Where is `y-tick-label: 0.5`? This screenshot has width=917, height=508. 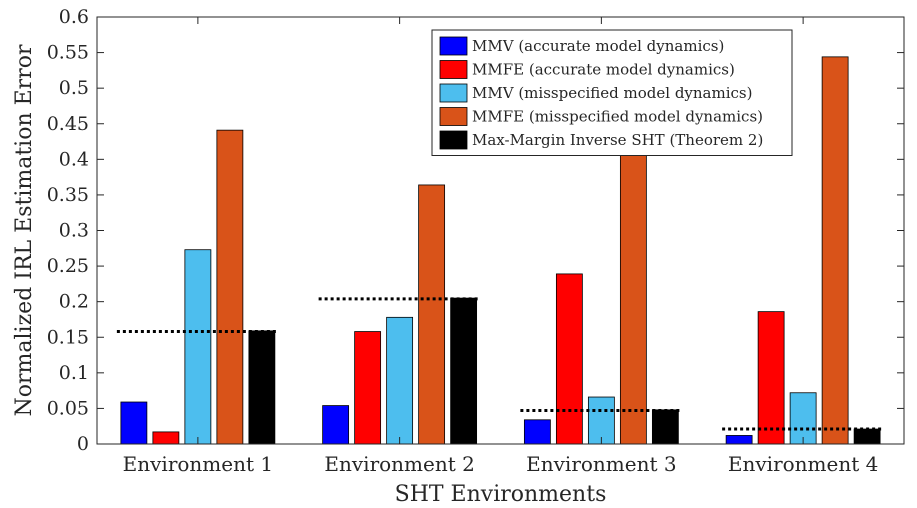
y-tick-label: 0.5 is located at coordinates (74, 88).